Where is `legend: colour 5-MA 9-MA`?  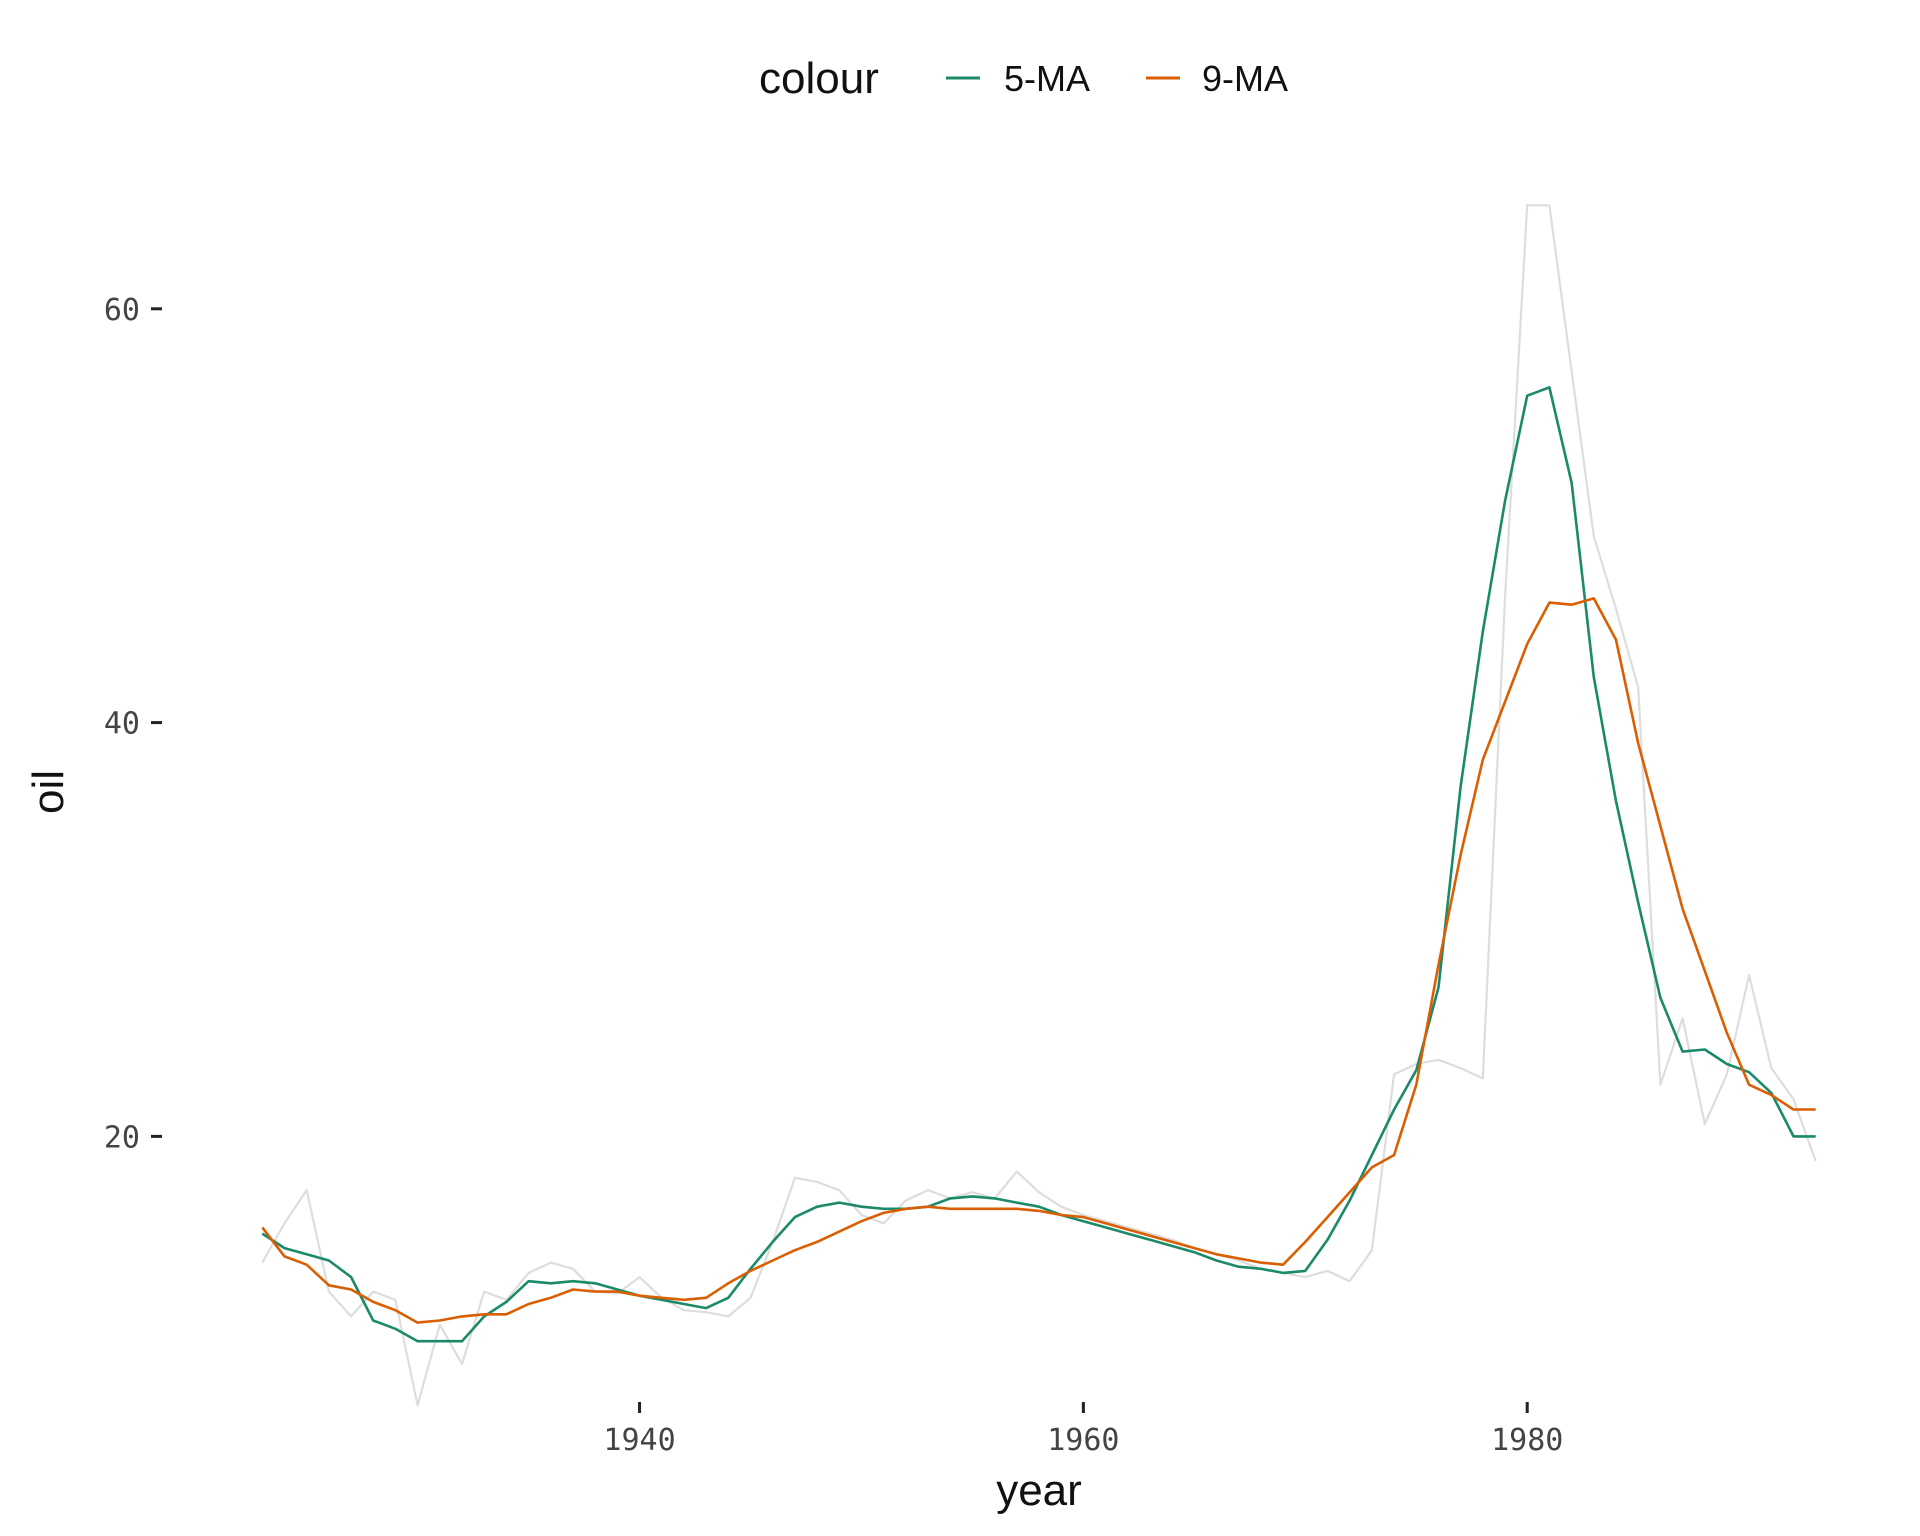 legend: colour 5-MA 9-MA is located at coordinates (1023, 78).